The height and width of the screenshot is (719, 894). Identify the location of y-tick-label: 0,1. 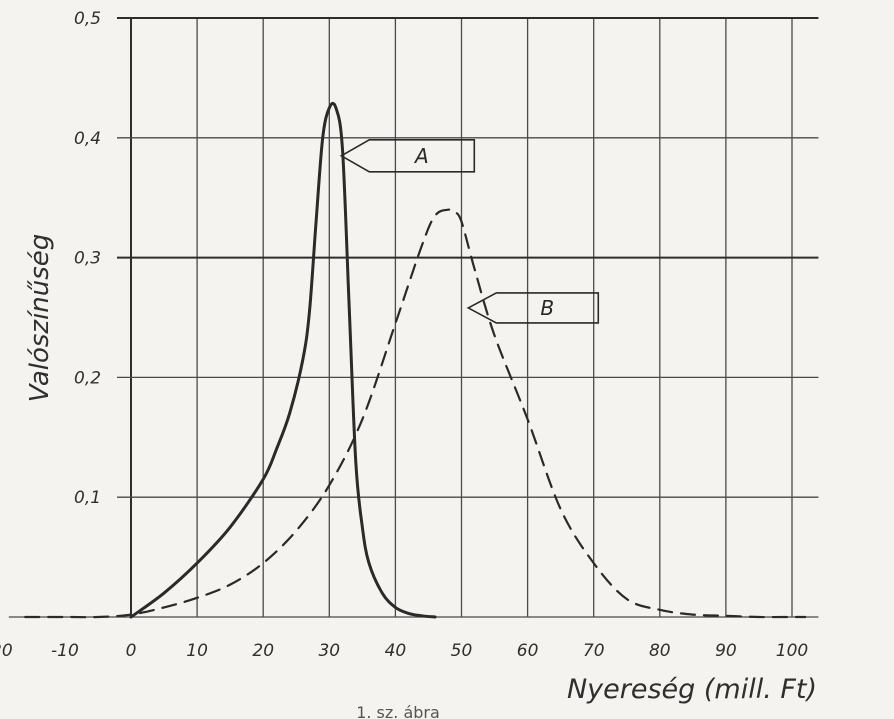
(87, 498).